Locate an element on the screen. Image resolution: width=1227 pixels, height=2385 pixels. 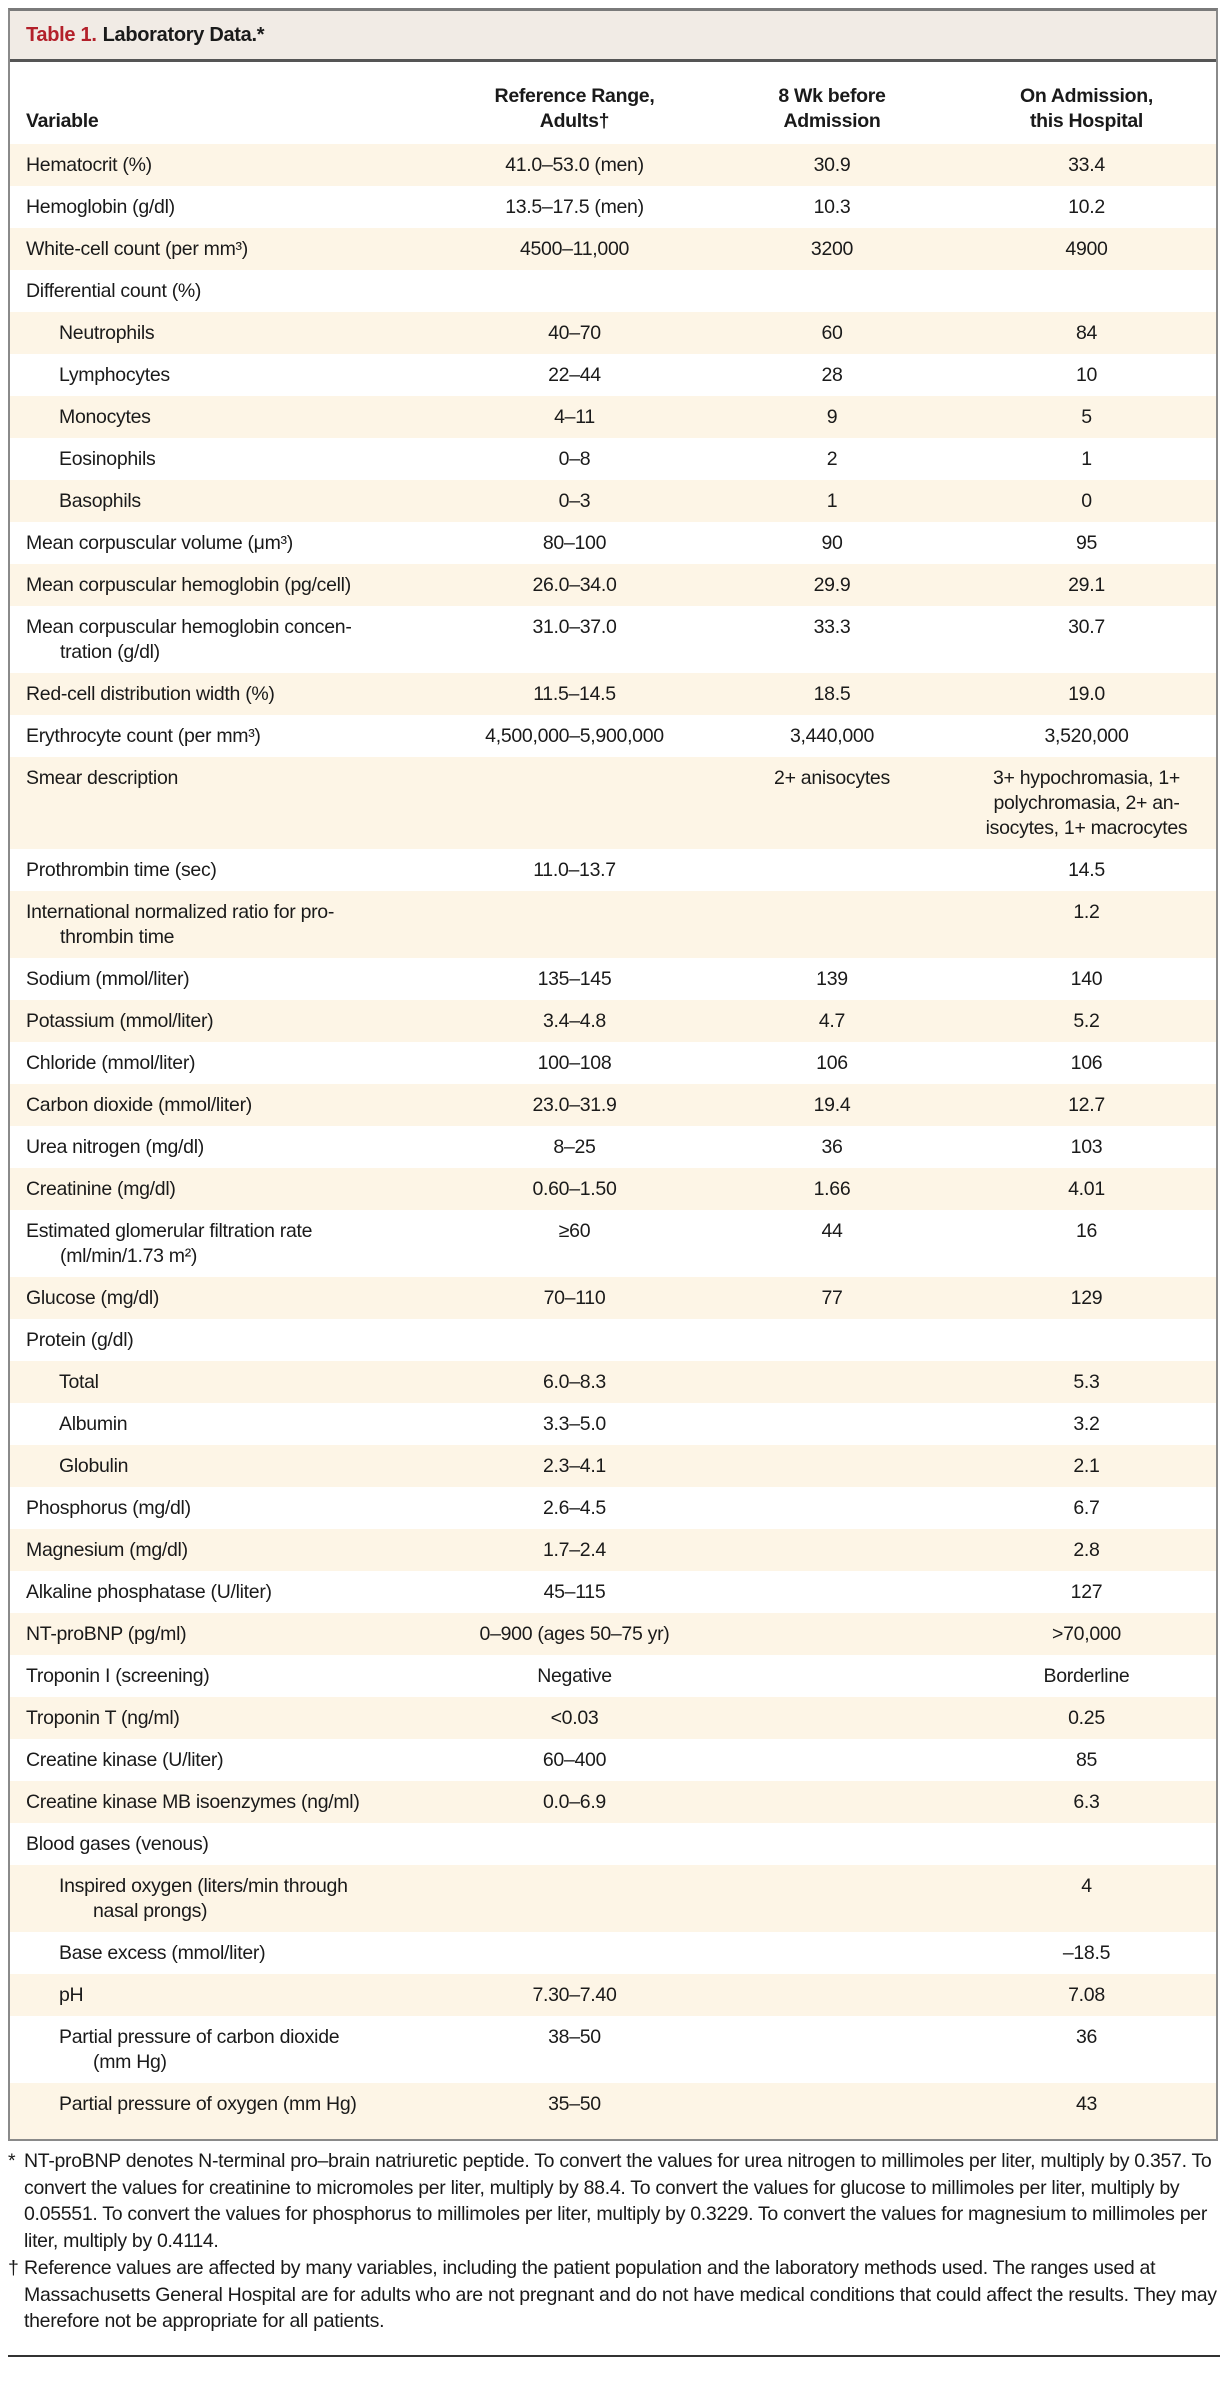
cell-variable: Lymphocytes is located at coordinates (226, 375).